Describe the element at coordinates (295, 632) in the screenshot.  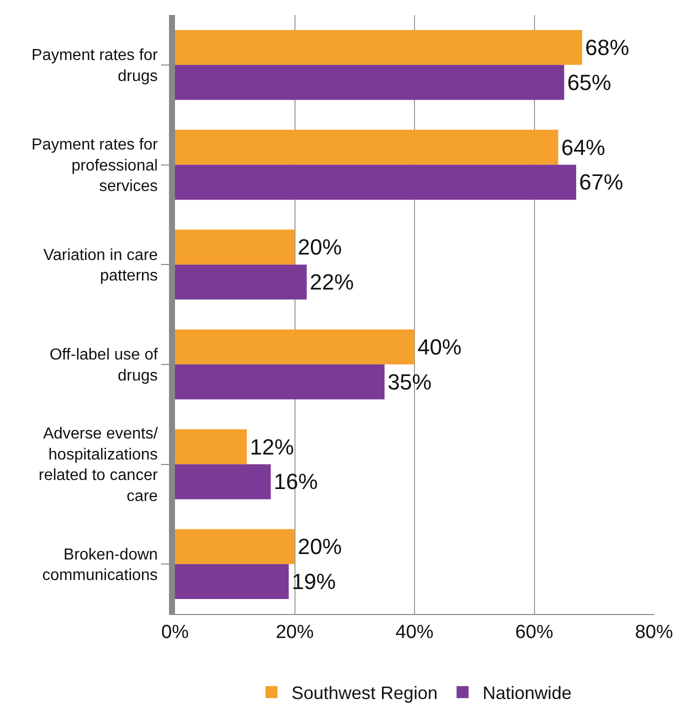
I see `x-tick-label: 20%` at that location.